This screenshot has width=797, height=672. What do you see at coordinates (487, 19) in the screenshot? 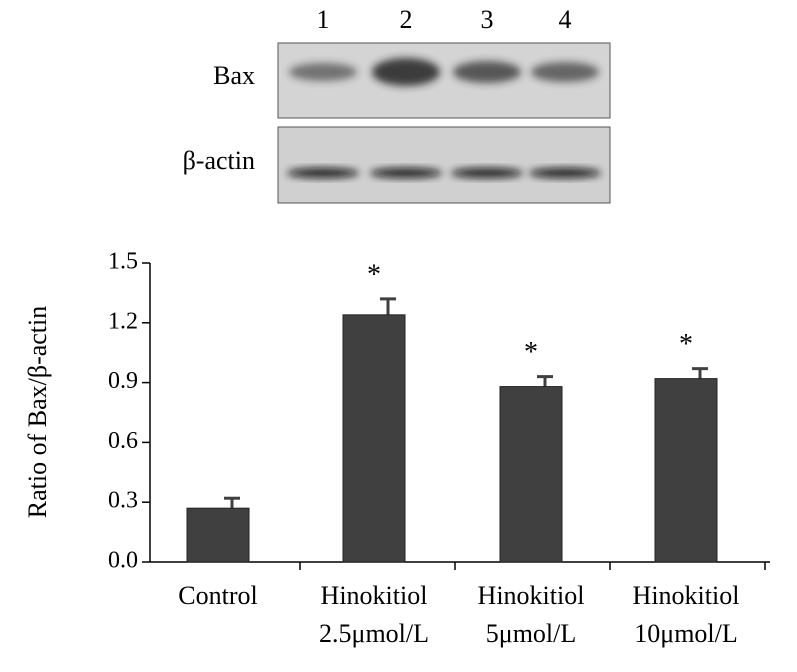
I see `lane-label: 3` at bounding box center [487, 19].